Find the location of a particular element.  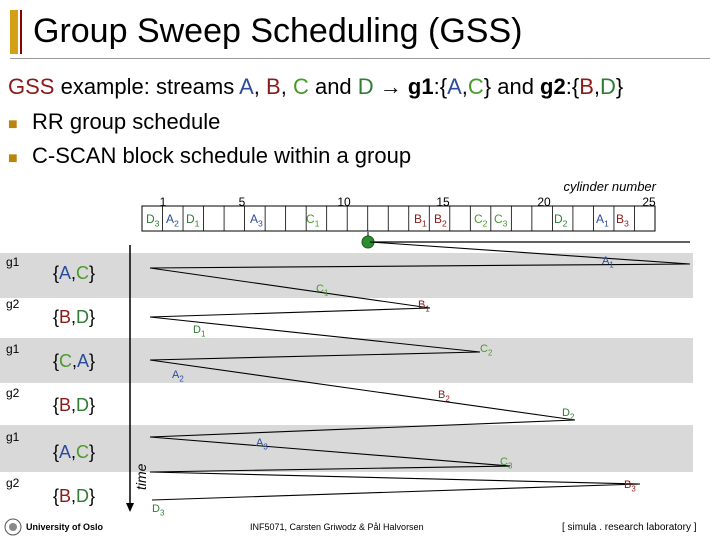

disk-block-label: B2 is located at coordinates (440, 220).